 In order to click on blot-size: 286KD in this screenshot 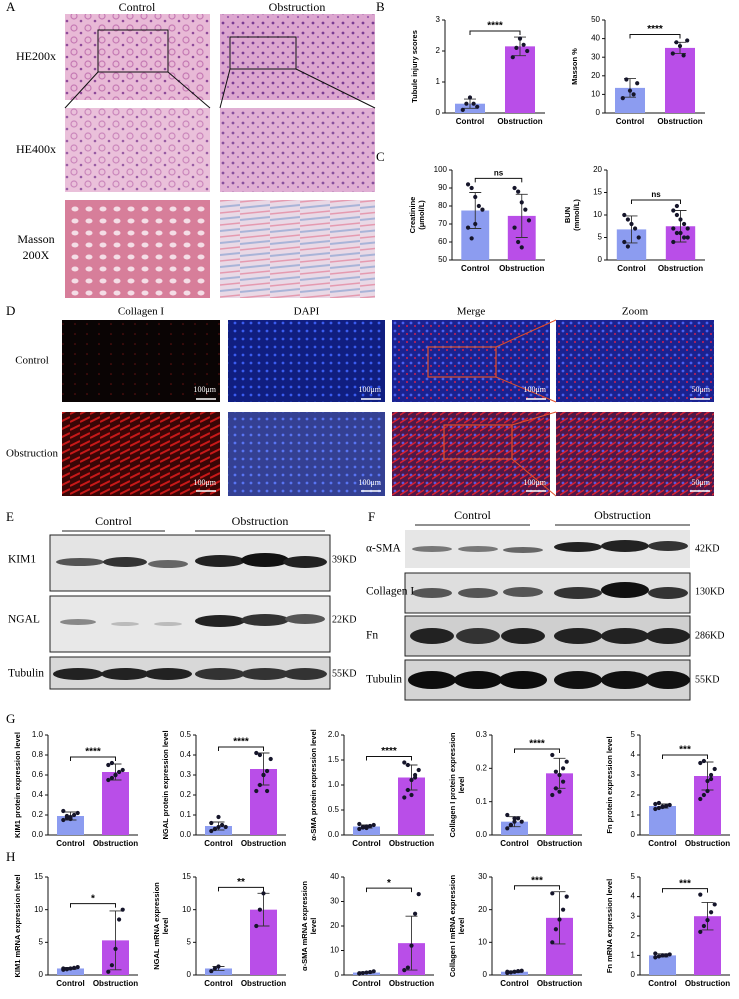, I will do `click(709, 635)`.